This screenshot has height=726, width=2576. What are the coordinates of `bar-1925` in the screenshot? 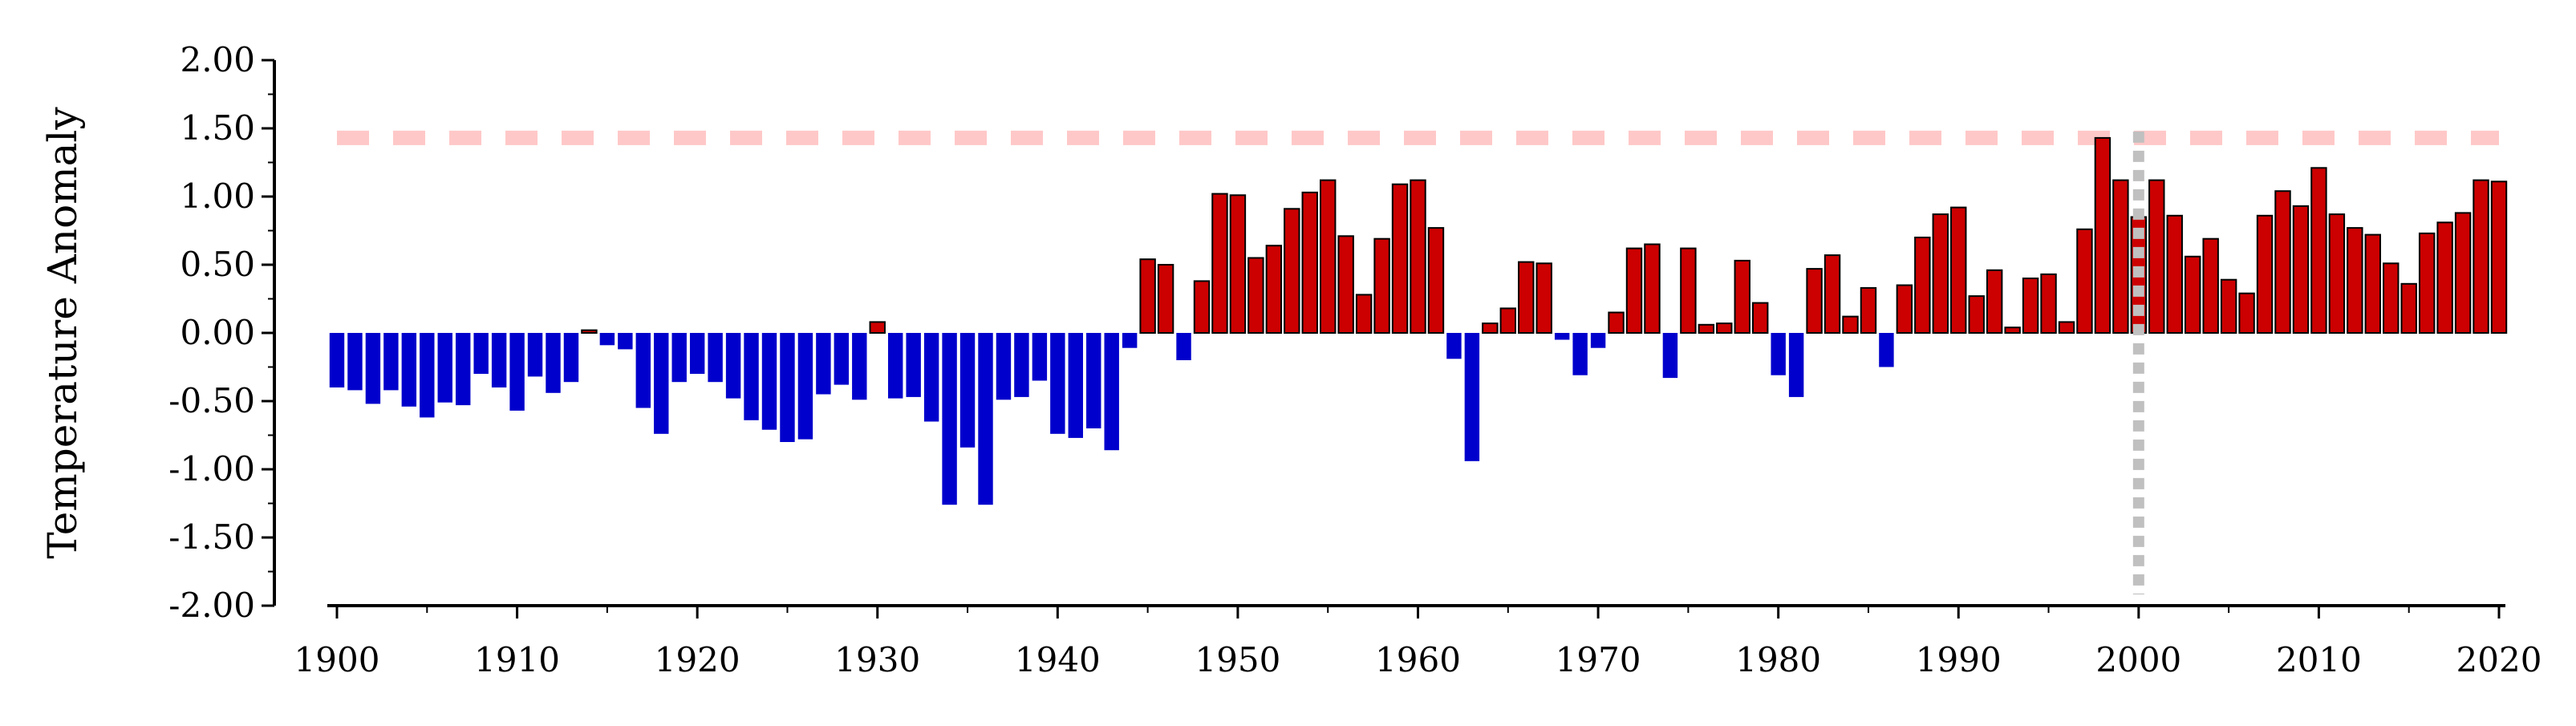 It's located at (787, 388).